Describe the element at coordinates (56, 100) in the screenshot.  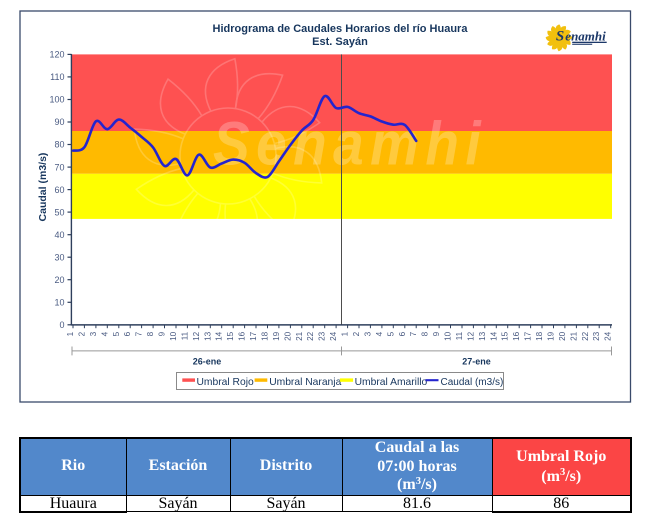
I see `svg-text: 100` at that location.